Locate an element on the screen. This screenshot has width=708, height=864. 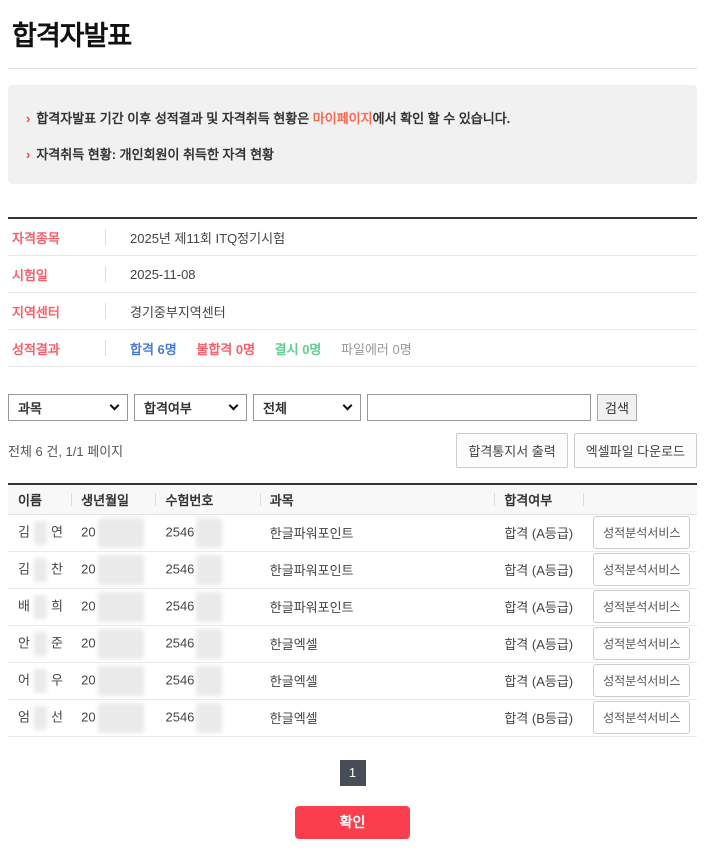
summary-buttons: 합격통지서 출력 엑셀파일 다운로드 is located at coordinates (576, 450).